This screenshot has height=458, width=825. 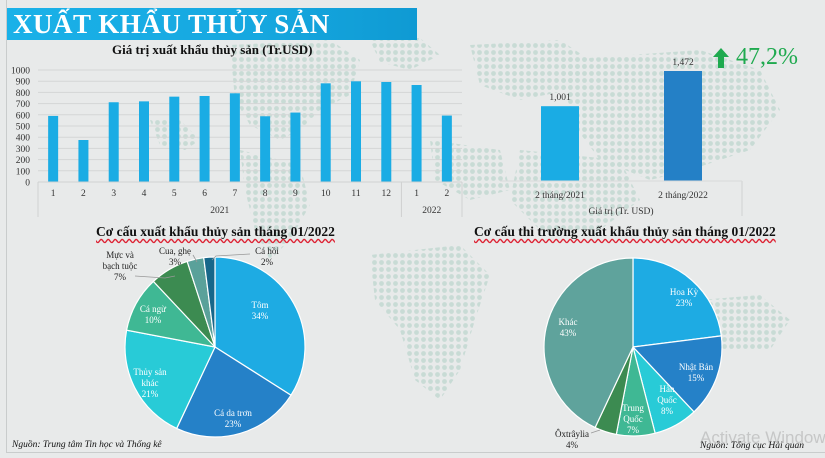 What do you see at coordinates (572, 434) in the screenshot?
I see `svg-text: Ôxtrâylia` at bounding box center [572, 434].